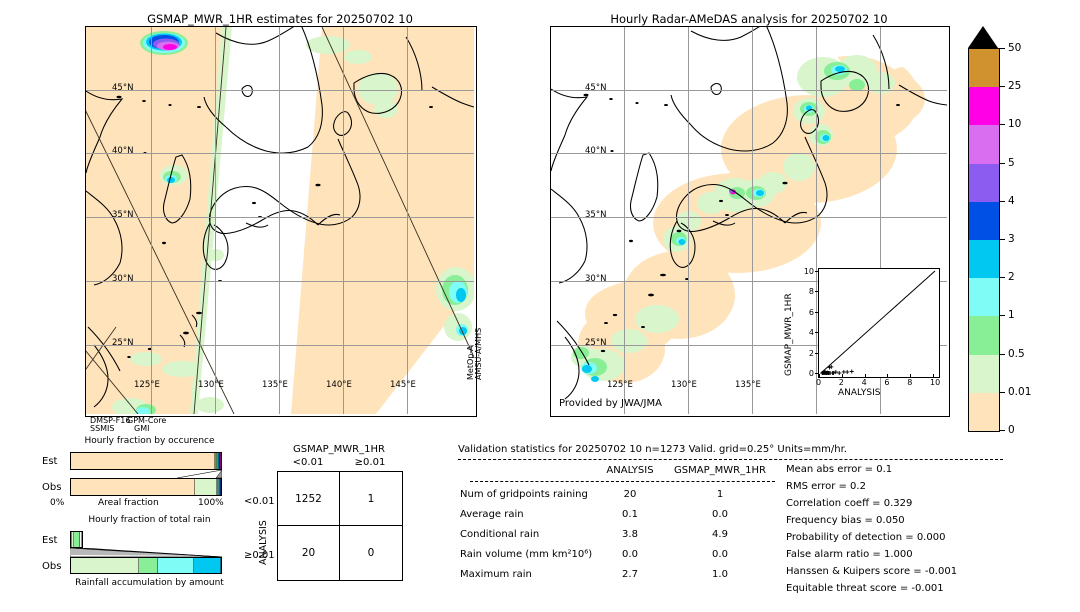 This screenshot has width=1080, height=612. What do you see at coordinates (102, 428) in the screenshot?
I see `sensor-label-instrument-ssmis: SSMIS` at bounding box center [102, 428].